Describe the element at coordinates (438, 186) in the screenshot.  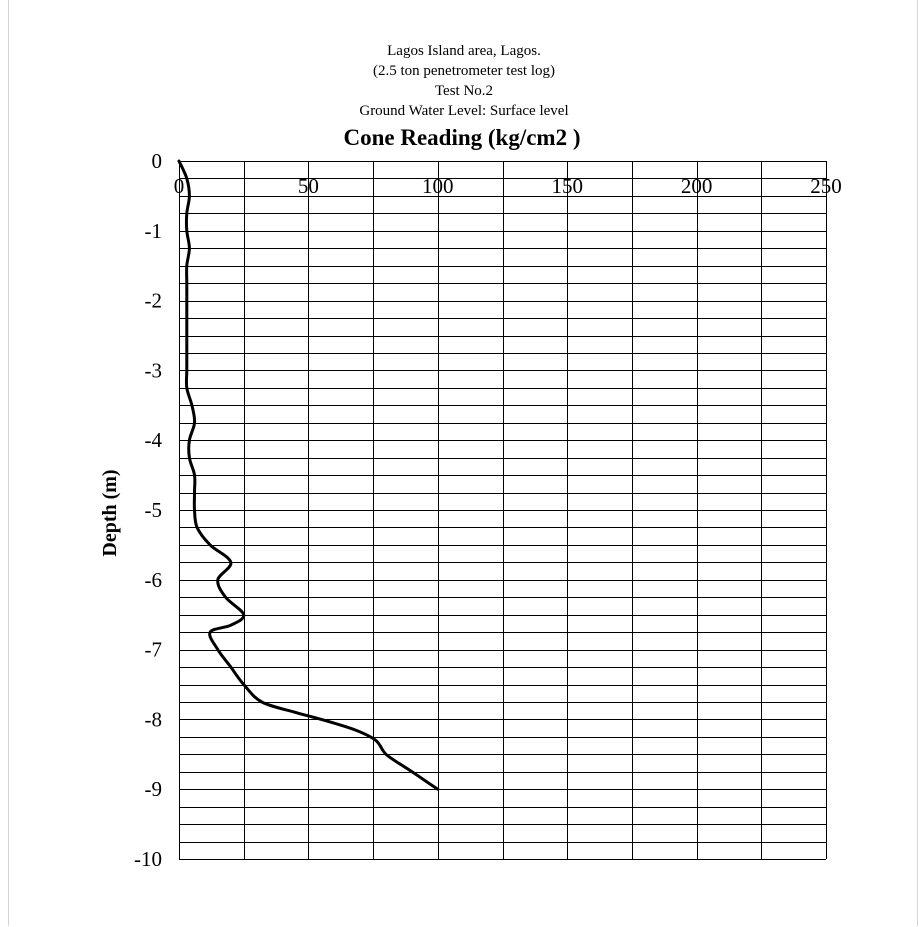
I see `x-tick-label: 100` at that location.